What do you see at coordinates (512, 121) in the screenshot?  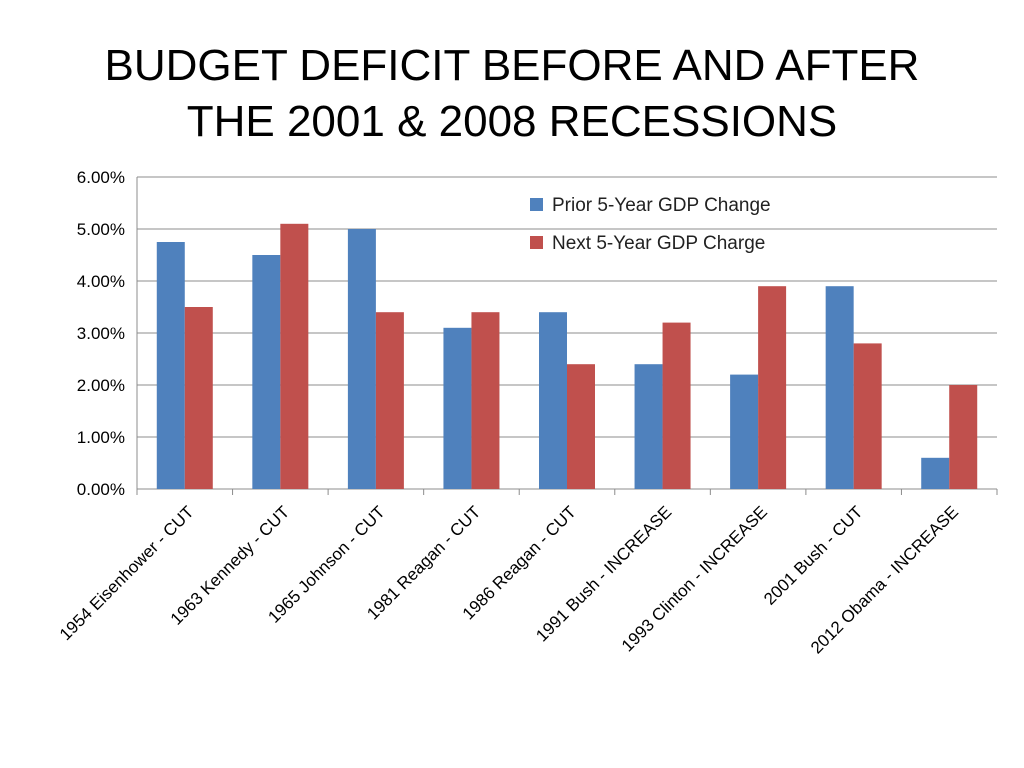 I see `slide-title-line-2: THE 2001 & 2008 RECESSIONS` at bounding box center [512, 121].